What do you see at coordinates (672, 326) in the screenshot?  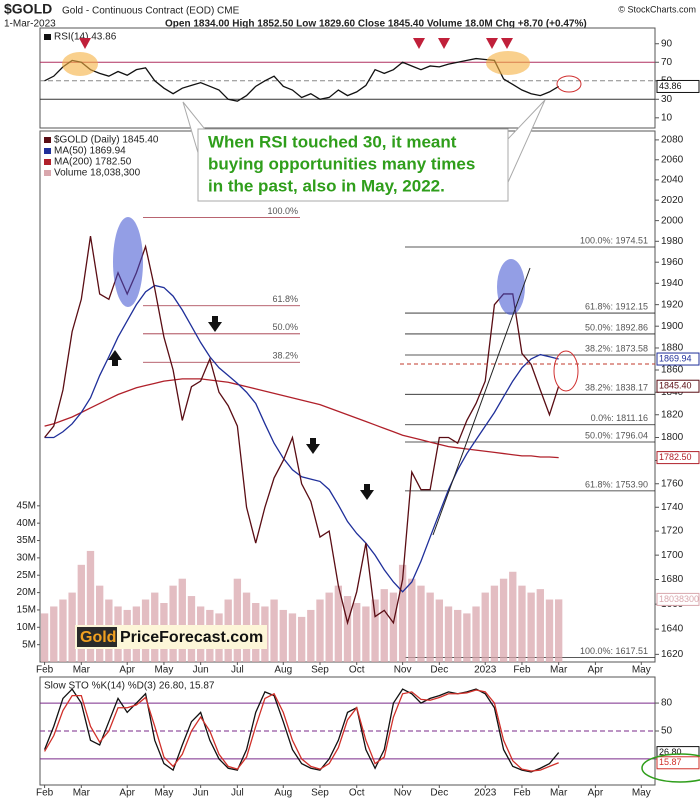 I see `y-tick-label: 1900` at bounding box center [672, 326].